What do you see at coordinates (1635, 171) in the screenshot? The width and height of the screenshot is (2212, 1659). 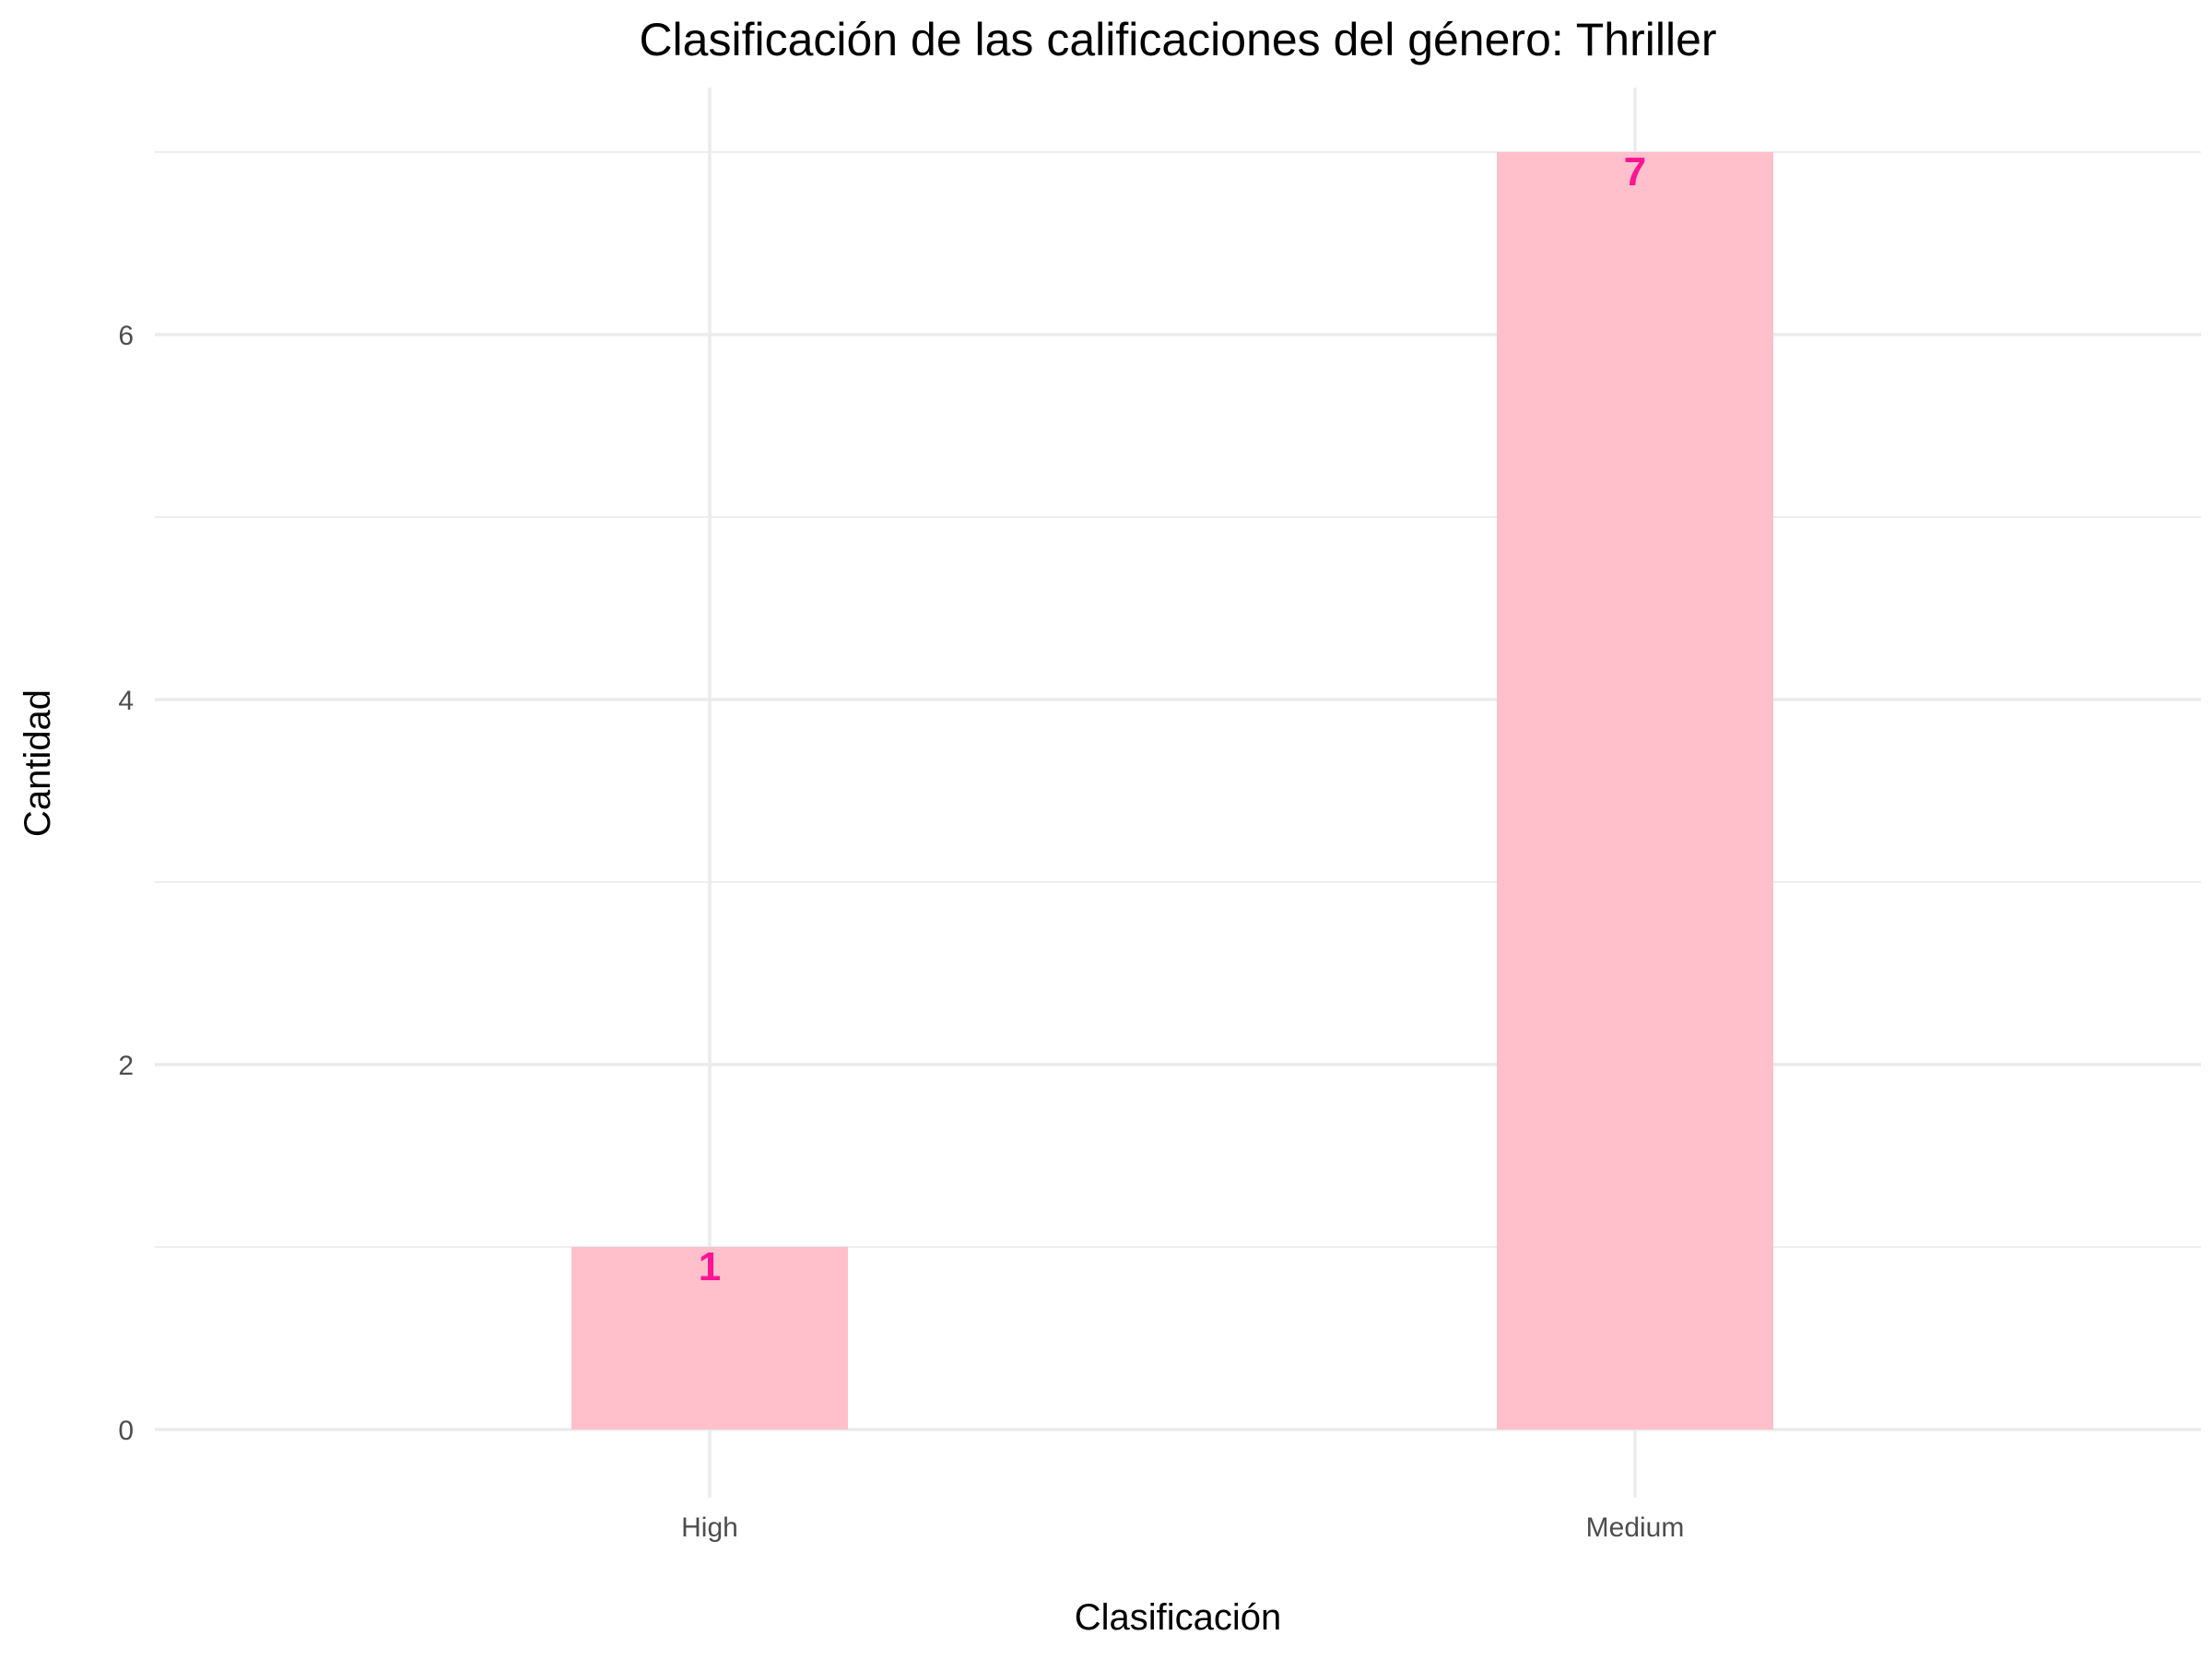 I see `data-label: 7` at bounding box center [1635, 171].